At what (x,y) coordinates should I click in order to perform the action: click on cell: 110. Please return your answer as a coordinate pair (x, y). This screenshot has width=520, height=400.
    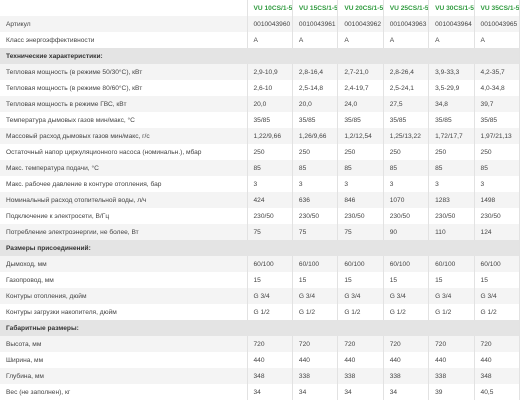
    Looking at the image, I should click on (451, 232).